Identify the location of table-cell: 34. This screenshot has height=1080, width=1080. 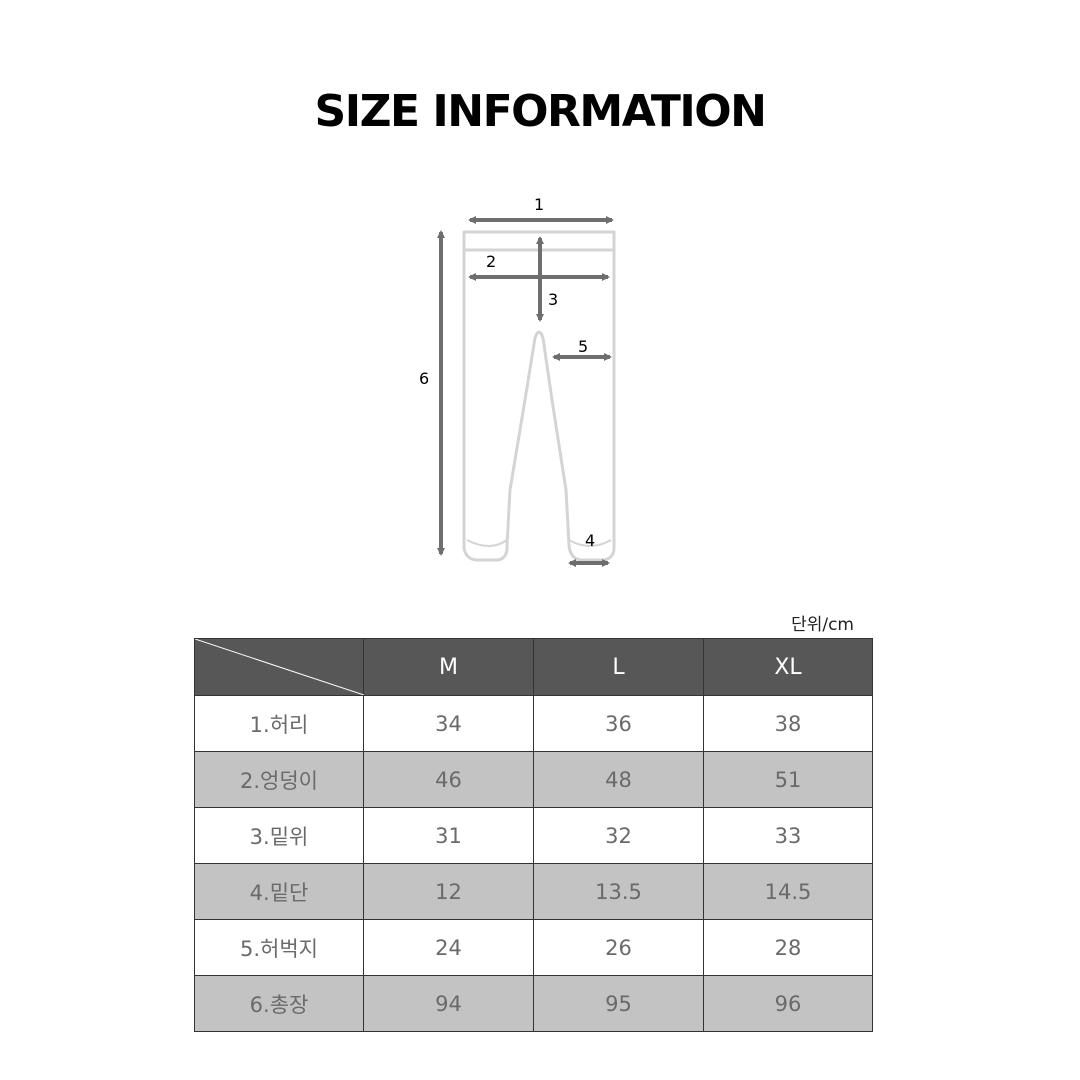
(448, 723).